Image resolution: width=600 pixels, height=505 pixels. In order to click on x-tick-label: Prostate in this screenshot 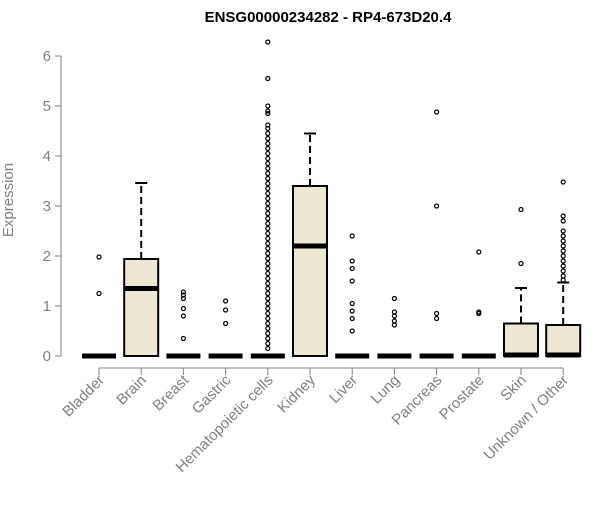, I will do `click(462, 398)`.